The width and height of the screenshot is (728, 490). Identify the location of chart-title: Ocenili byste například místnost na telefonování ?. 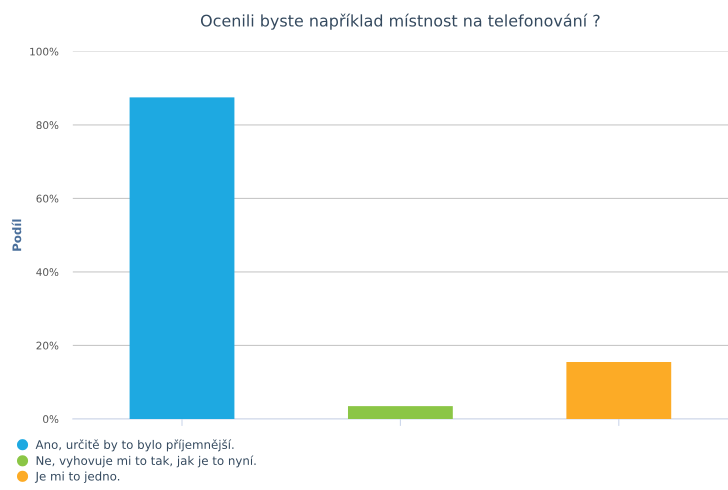
(400, 22).